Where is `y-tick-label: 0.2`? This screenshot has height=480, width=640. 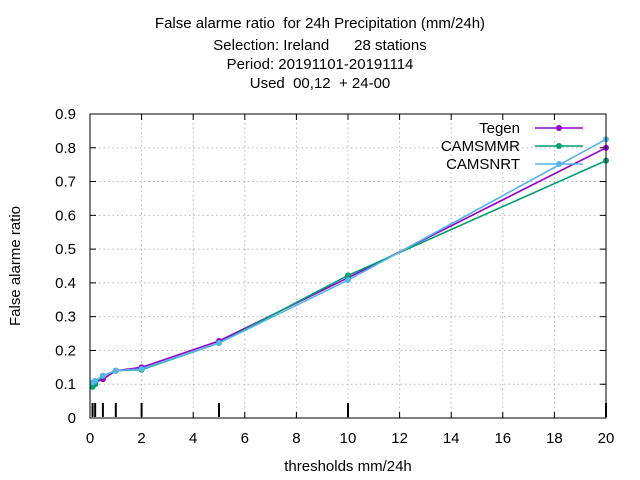
y-tick-label: 0.2 is located at coordinates (65, 350).